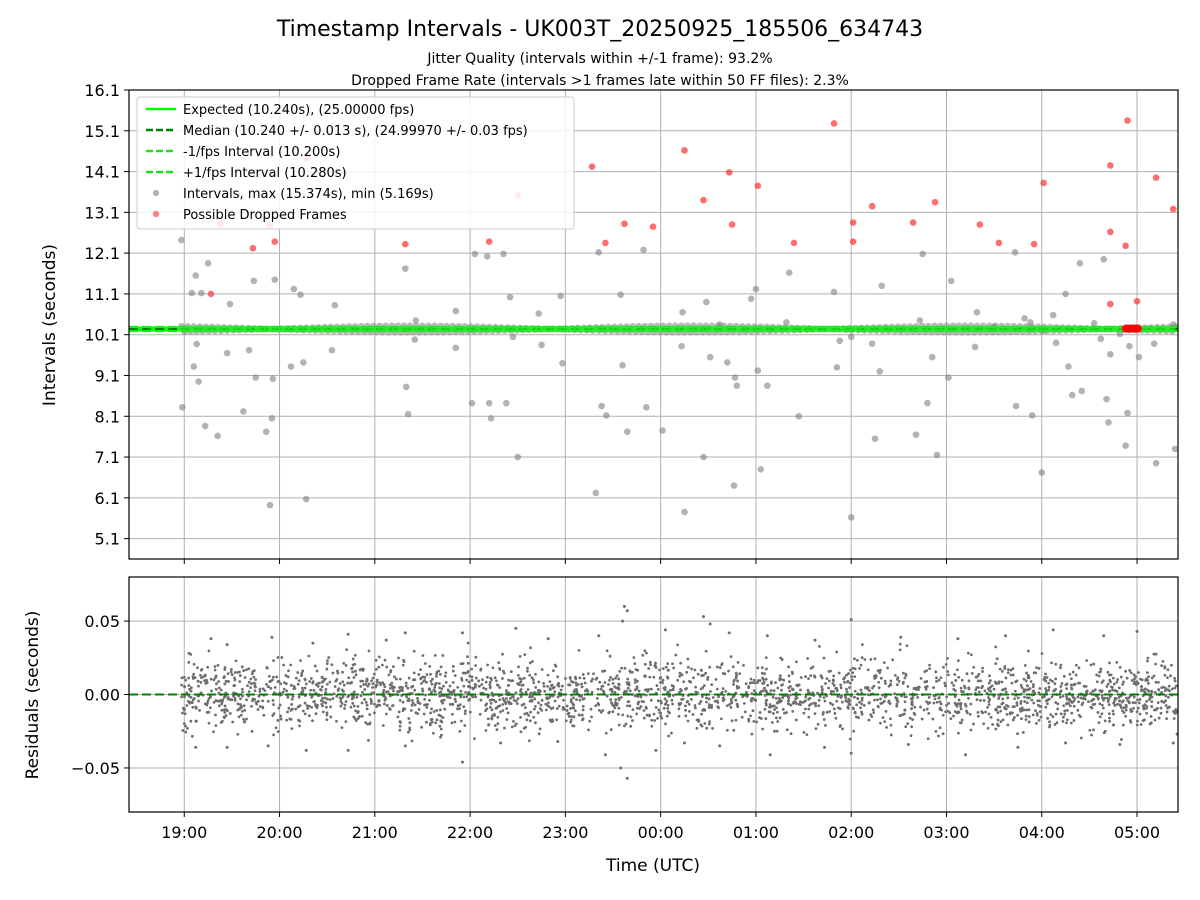 This screenshot has width=1200, height=900. I want to click on dropped-frame-point, so click(275, 242).